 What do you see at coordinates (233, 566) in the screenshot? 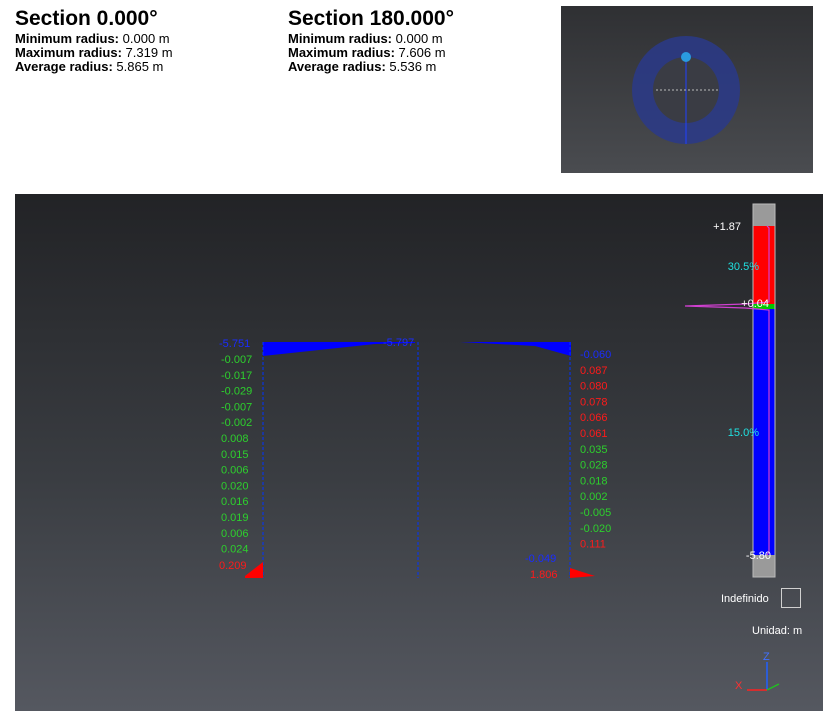
I see `left-bottom-value: 0.209` at bounding box center [233, 566].